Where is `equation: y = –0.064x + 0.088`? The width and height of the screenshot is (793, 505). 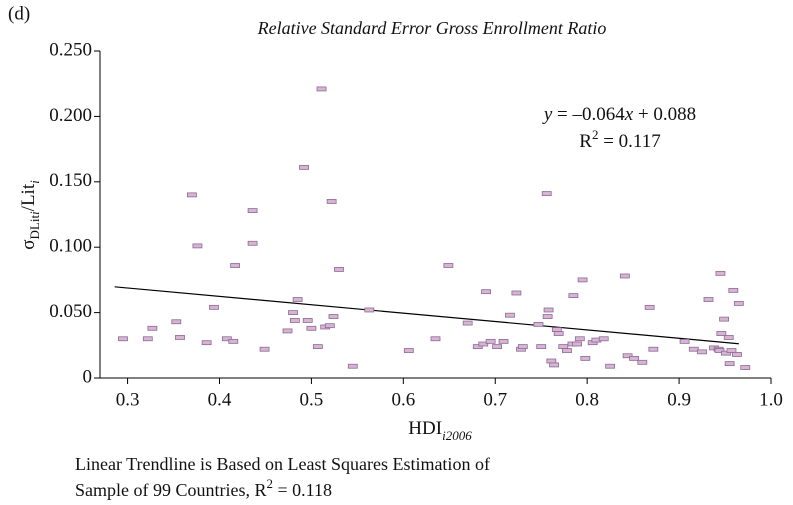 equation: y = –0.064x + 0.088 is located at coordinates (619, 114).